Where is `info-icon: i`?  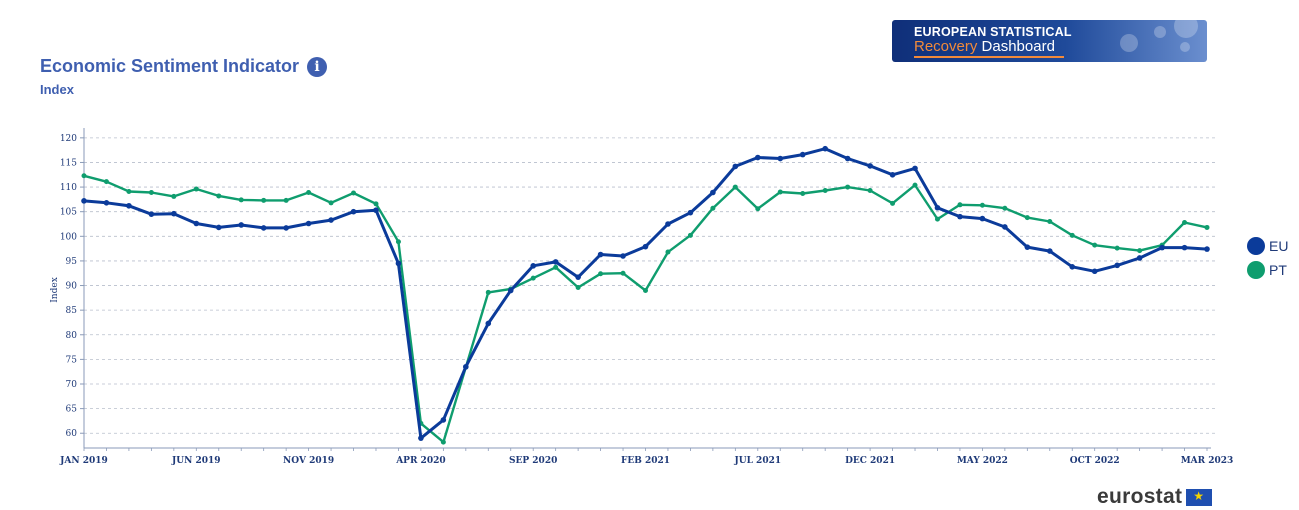 info-icon: i is located at coordinates (317, 66).